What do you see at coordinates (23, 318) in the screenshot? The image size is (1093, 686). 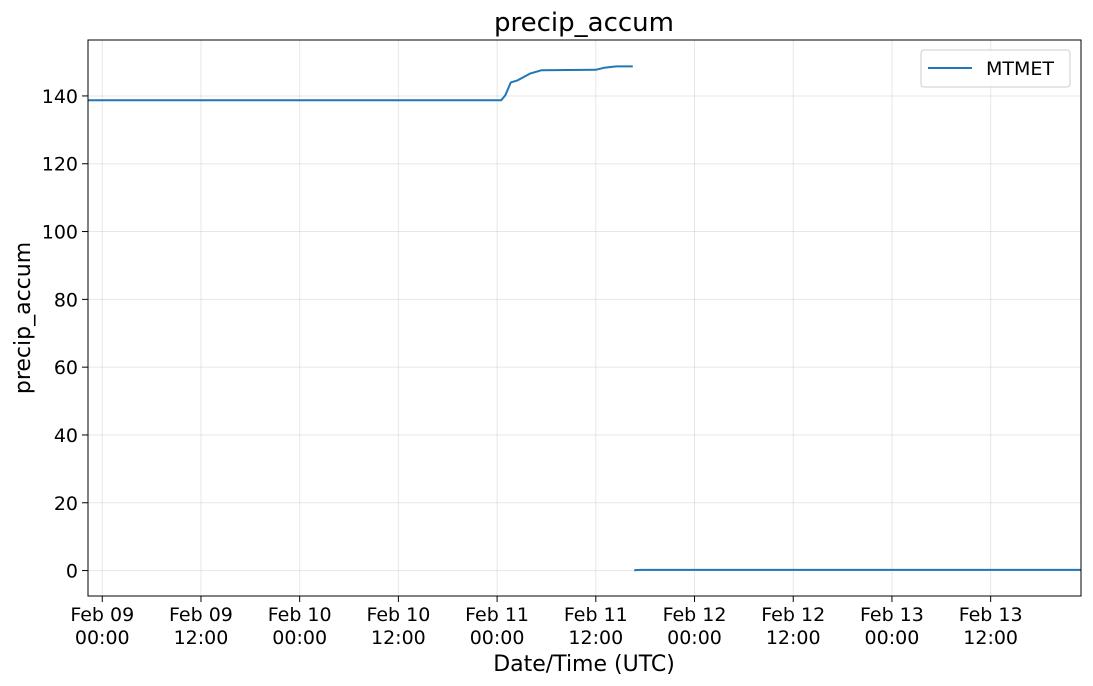 I see `y-axis-label: precip_accum` at bounding box center [23, 318].